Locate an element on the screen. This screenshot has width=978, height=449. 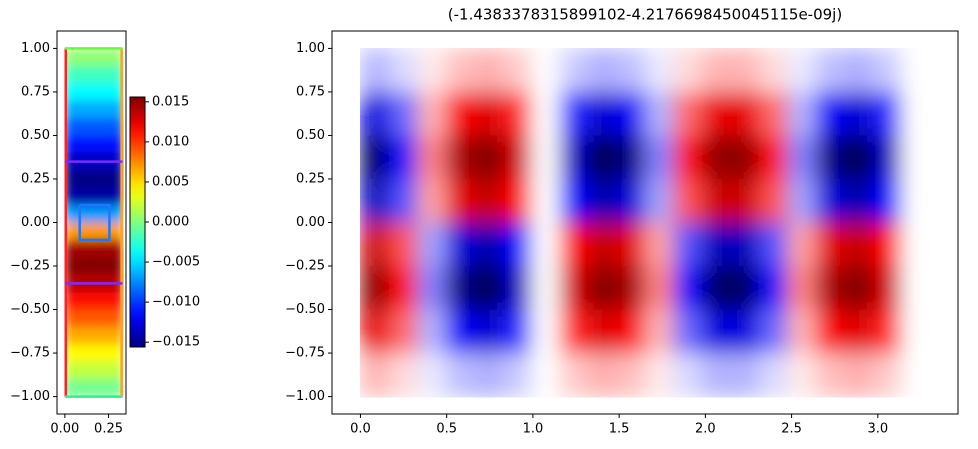
y-tick-label: 0.75 is located at coordinates (310, 91).